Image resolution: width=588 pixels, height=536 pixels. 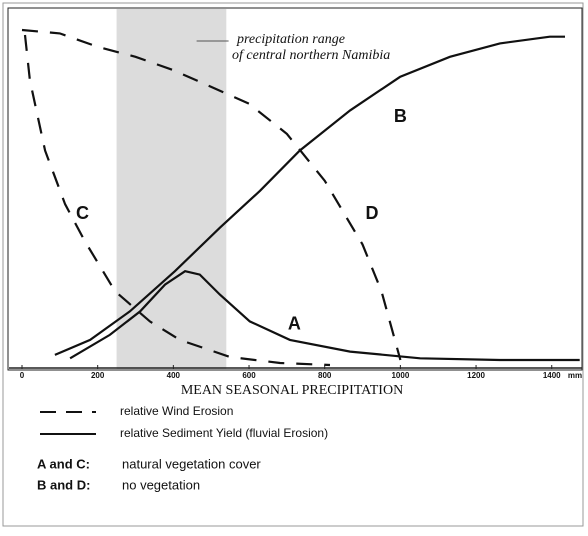 I want to click on curve-label: B, so click(x=400, y=116).